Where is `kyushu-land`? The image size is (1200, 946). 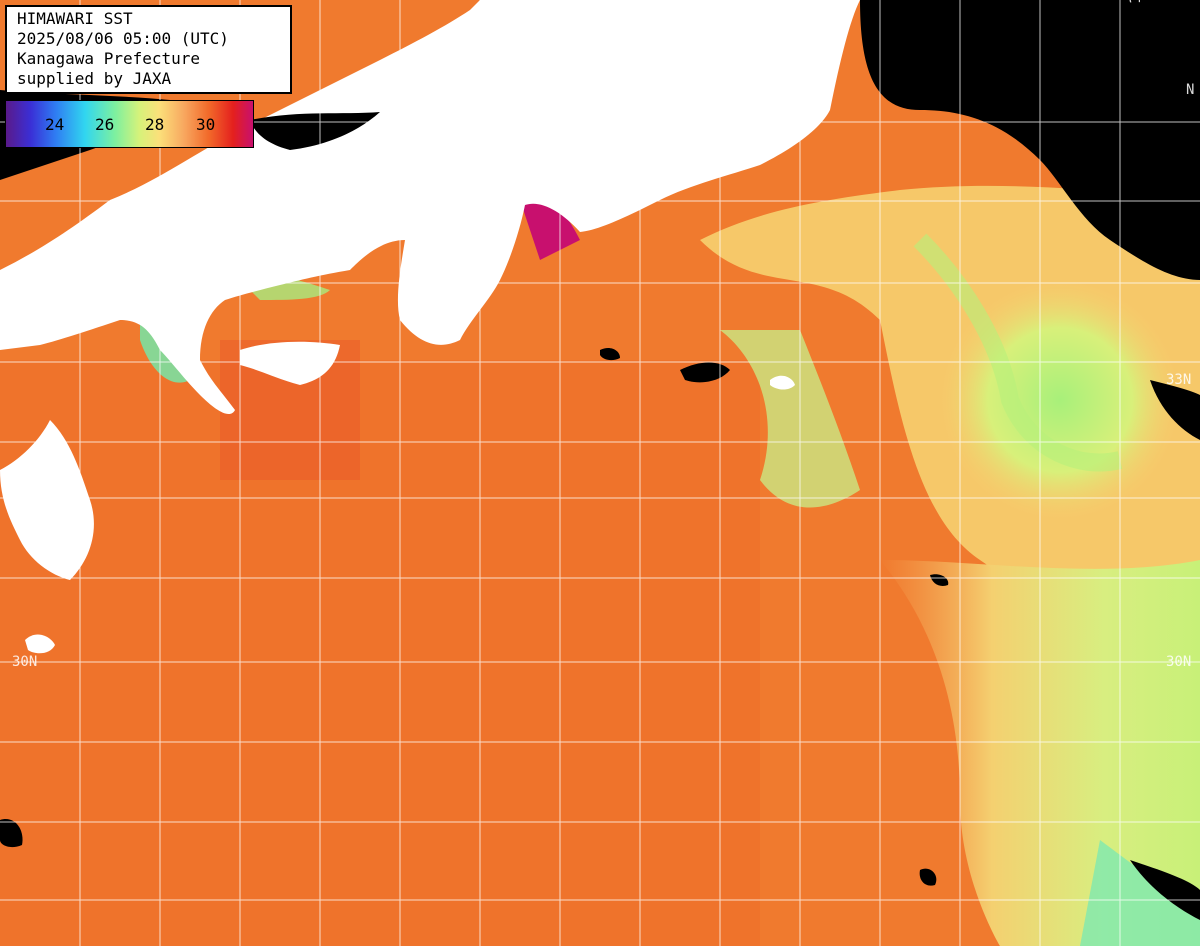 kyushu-land is located at coordinates (47, 500).